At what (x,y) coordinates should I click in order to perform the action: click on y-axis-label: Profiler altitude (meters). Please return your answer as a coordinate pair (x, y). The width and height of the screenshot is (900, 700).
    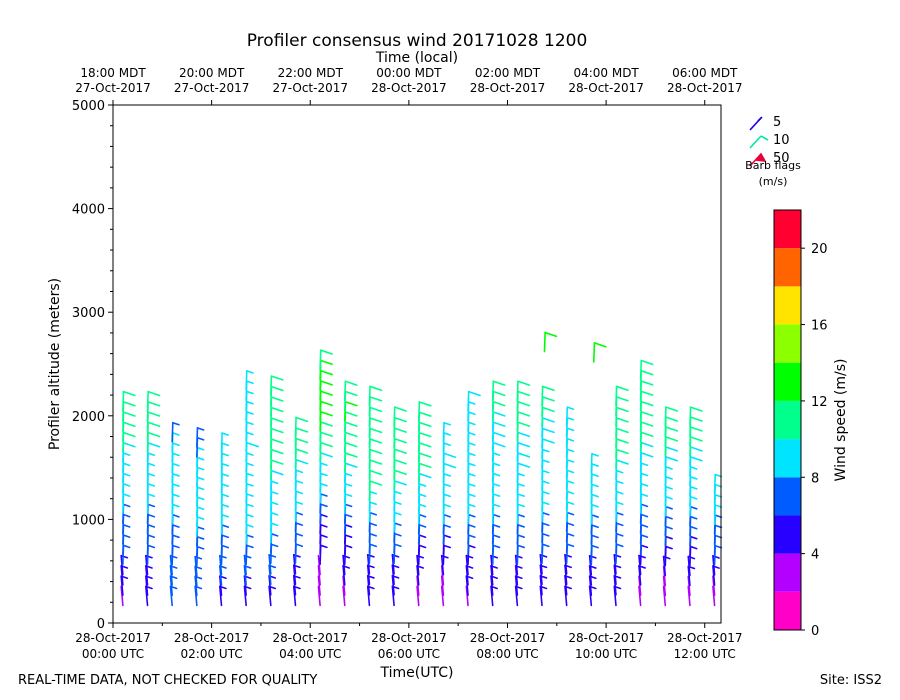
    Looking at the image, I should click on (55, 364).